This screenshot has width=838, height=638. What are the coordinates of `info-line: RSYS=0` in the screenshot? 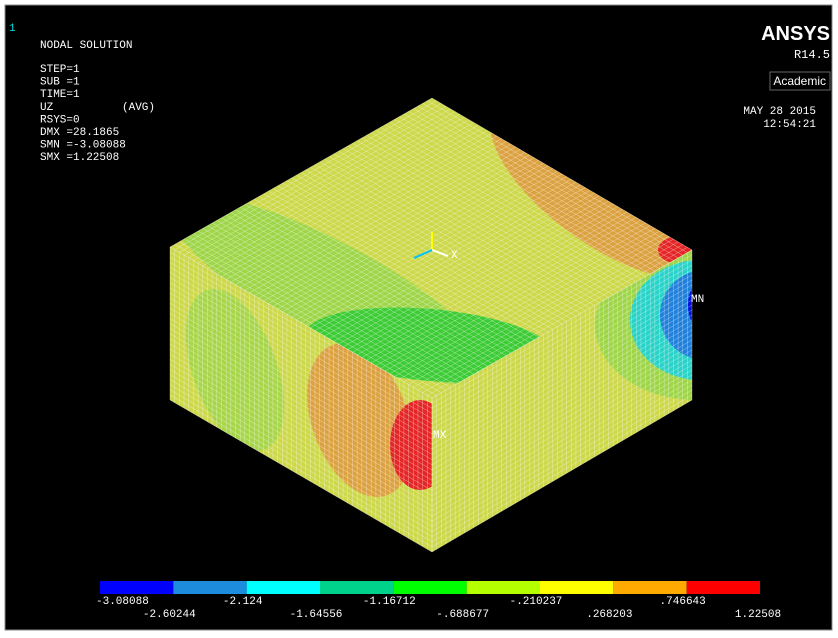 It's located at (60, 120).